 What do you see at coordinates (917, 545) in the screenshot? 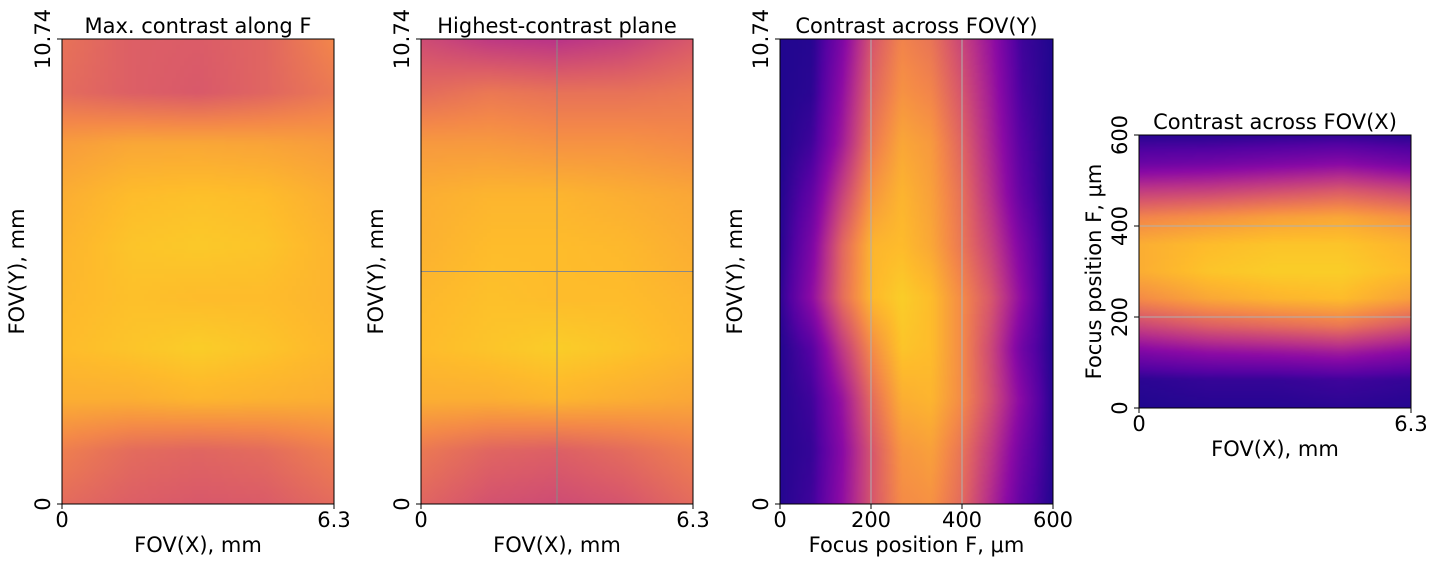
I see `x-axis-label: Focus position F, μm` at bounding box center [917, 545].